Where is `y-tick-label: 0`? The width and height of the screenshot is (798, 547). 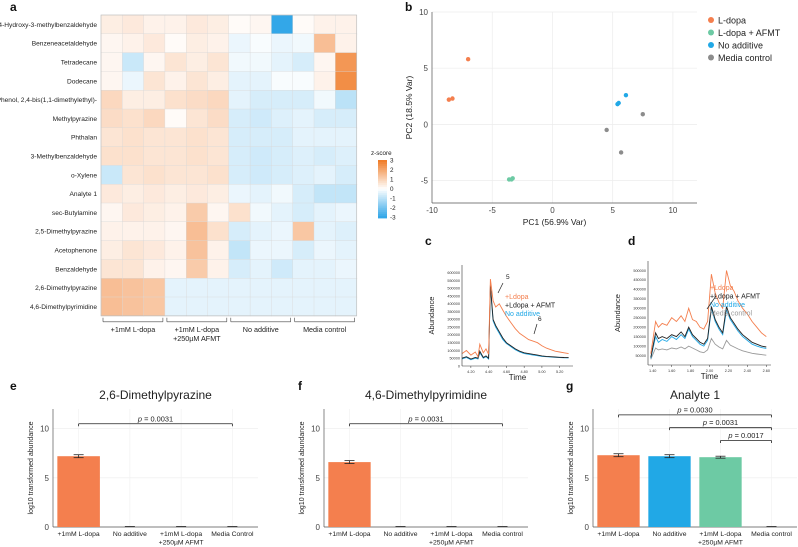
y-tick-label: 0 is located at coordinates (318, 527).